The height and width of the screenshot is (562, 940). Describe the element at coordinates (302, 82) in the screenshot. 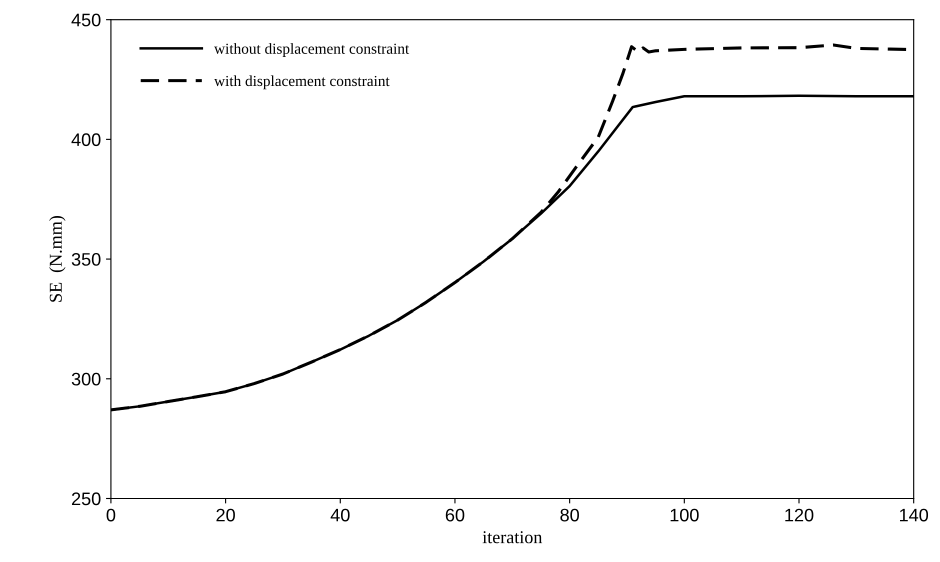

I see `legend-label: with displacement constraint` at that location.